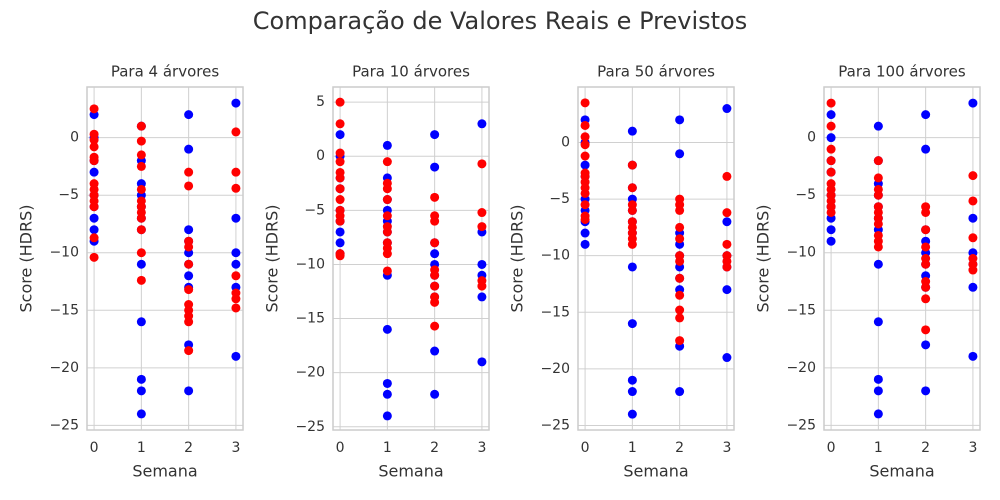 The width and height of the screenshot is (1000, 500). Describe the element at coordinates (656, 72) in the screenshot. I see `subplot-title: Para 50 árvores` at that location.